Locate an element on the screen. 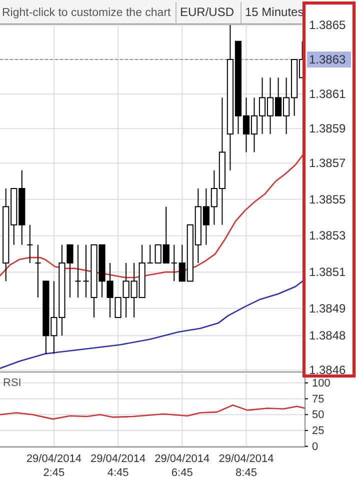 The image size is (356, 490). x-tick-label: 29/04/2014 4:45 is located at coordinates (118, 466).